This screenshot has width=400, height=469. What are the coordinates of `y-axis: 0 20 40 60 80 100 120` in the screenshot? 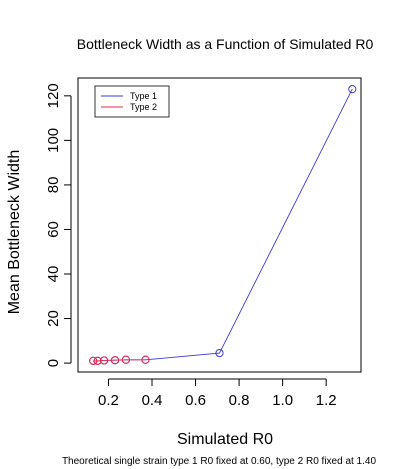 It's located at (58, 225).